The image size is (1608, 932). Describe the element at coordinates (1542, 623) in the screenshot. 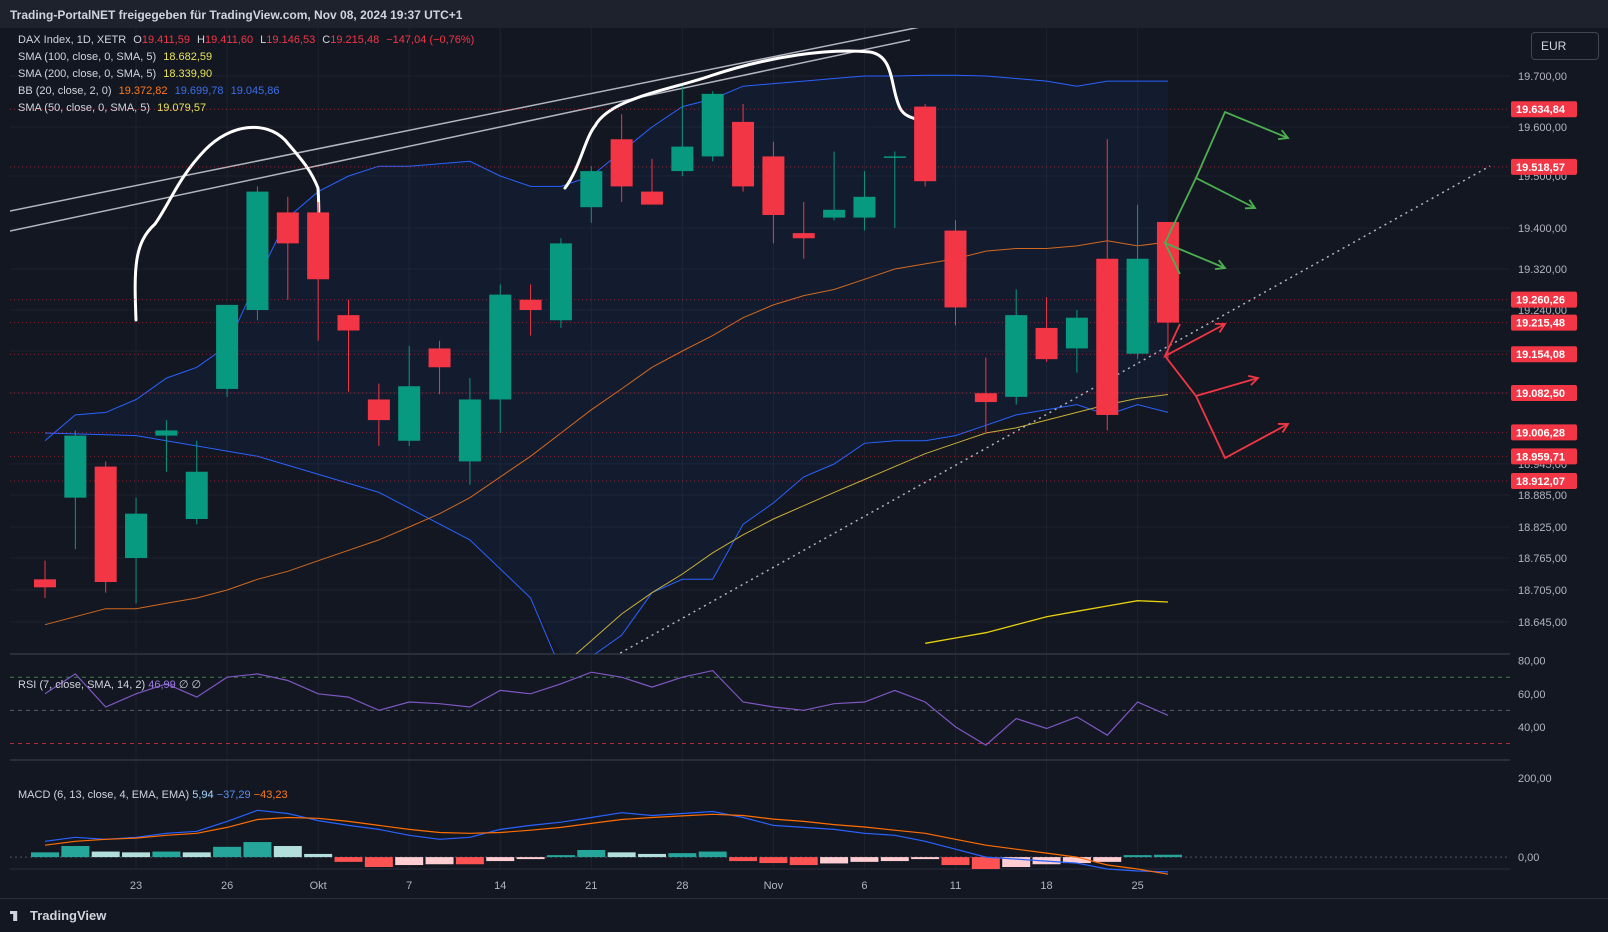

I see `price-tick-label: 18.645,00` at that location.